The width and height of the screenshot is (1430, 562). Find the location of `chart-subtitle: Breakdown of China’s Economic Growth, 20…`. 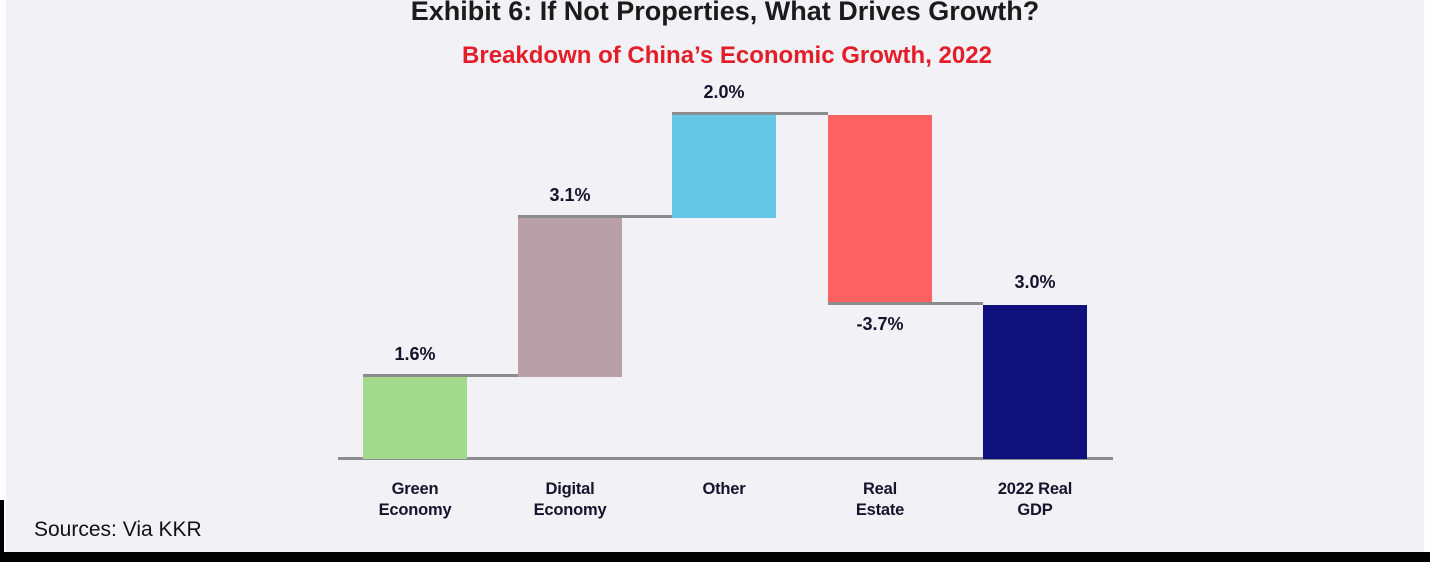

chart-subtitle: Breakdown of China’s Economic Growth, 20… is located at coordinates (727, 55).